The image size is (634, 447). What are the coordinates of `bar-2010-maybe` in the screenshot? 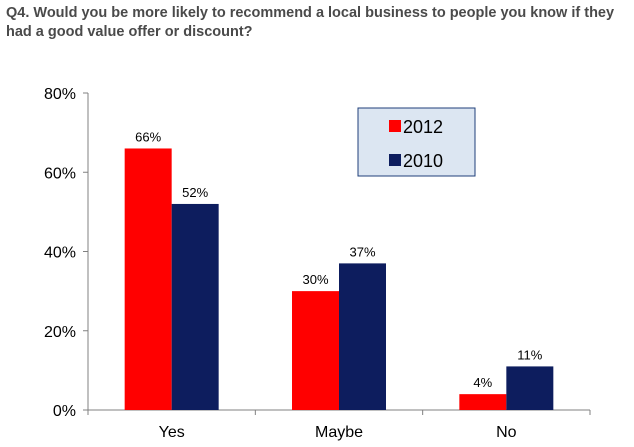 It's located at (362, 336).